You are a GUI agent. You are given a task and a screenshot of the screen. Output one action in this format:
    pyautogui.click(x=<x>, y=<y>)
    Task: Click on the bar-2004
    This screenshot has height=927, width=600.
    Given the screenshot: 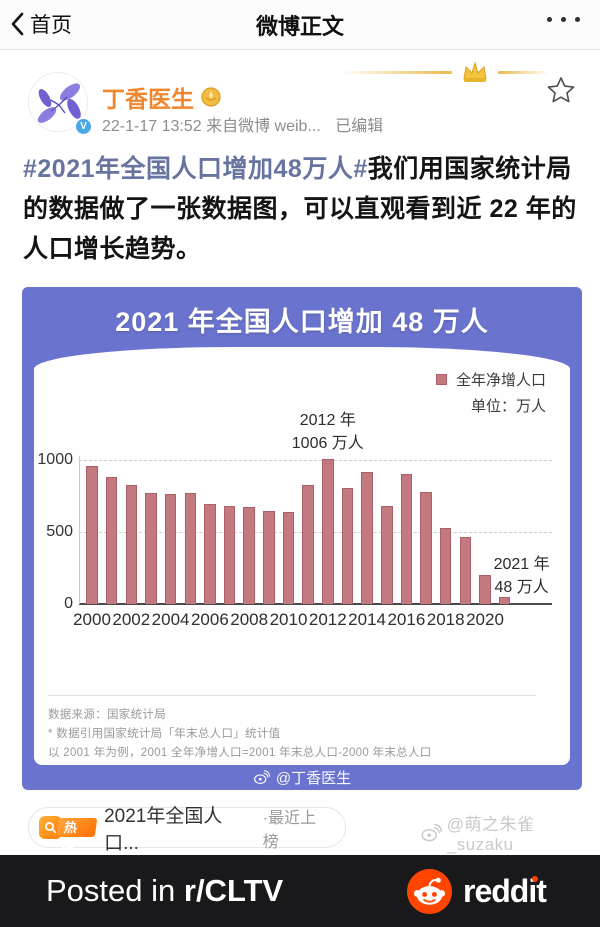 What is the action you would take?
    pyautogui.click(x=170, y=549)
    